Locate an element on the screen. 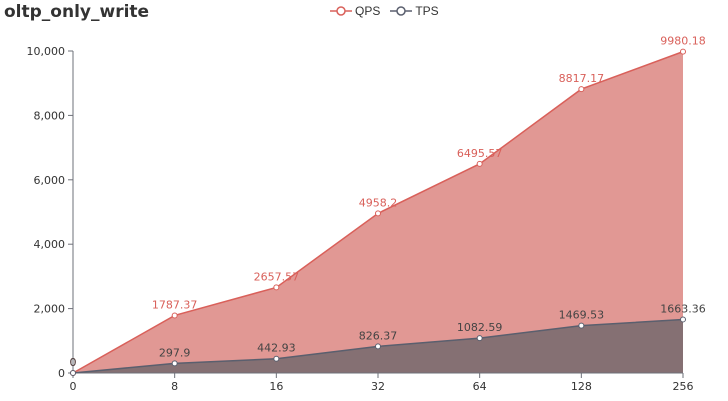 This screenshot has width=728, height=401. series-qps-data-label: 0 is located at coordinates (73, 362).